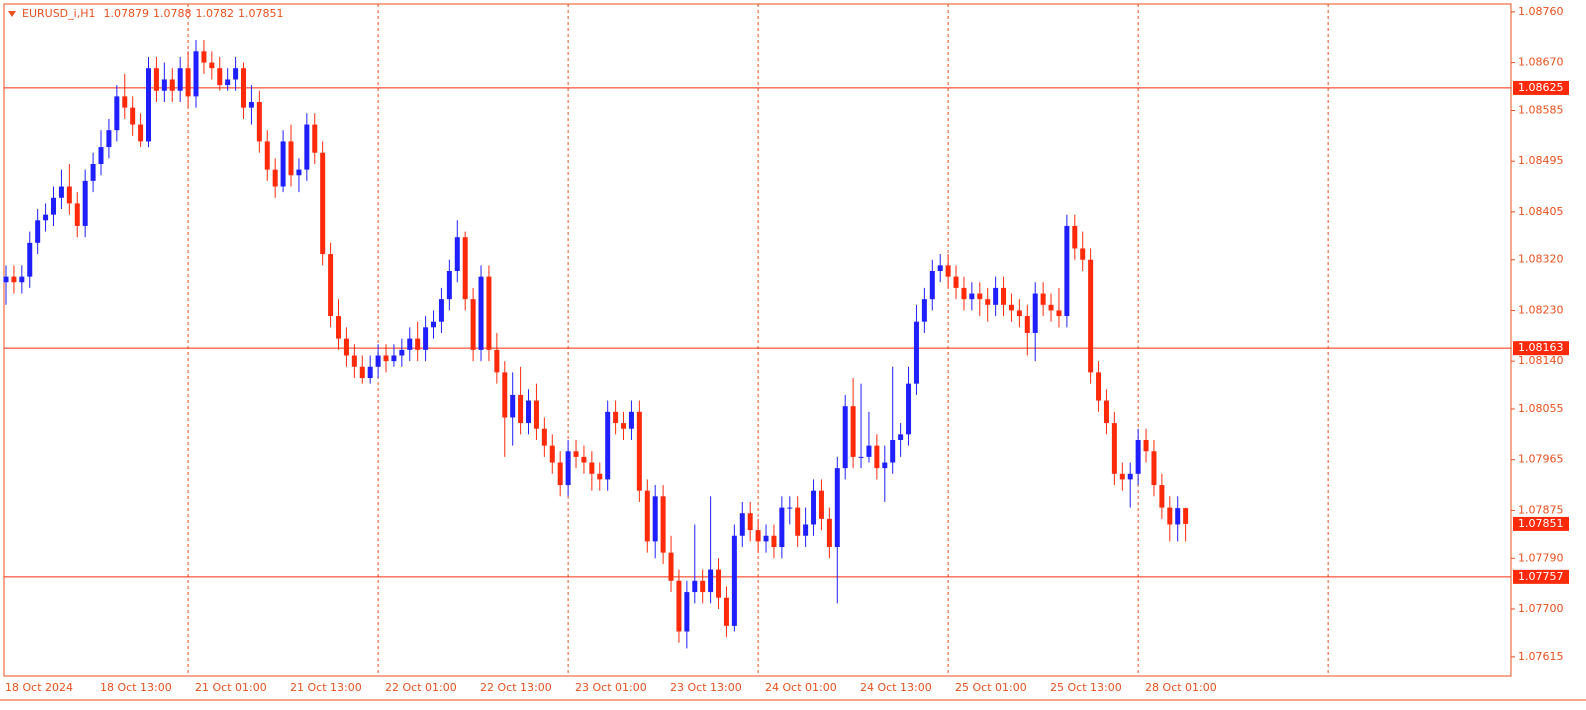 This screenshot has height=710, width=1586. I want to click on chart-header: EURUSD_i,H1 1.07879 1.0788 1.0782 1.07851, so click(152, 13).